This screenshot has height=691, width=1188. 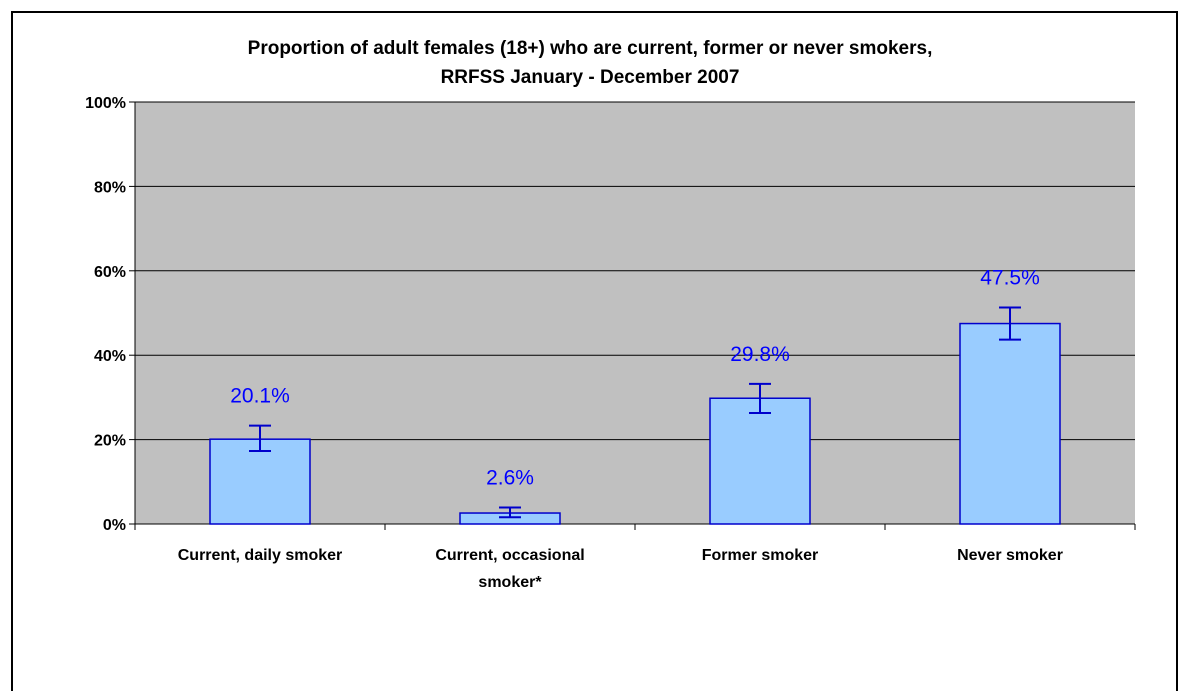 I want to click on y-tick-label: 40%, so click(x=110, y=356).